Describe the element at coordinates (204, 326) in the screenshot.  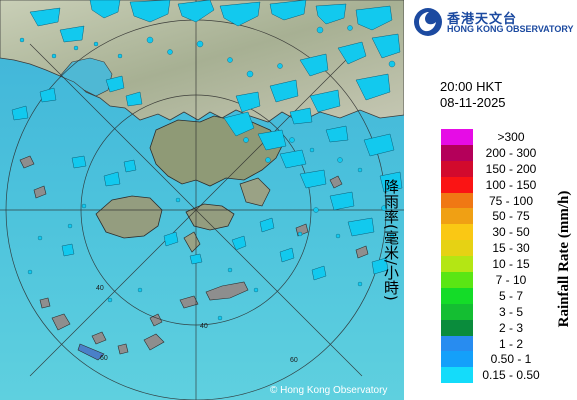
I see `ring-label-inner-south: 40` at that location.